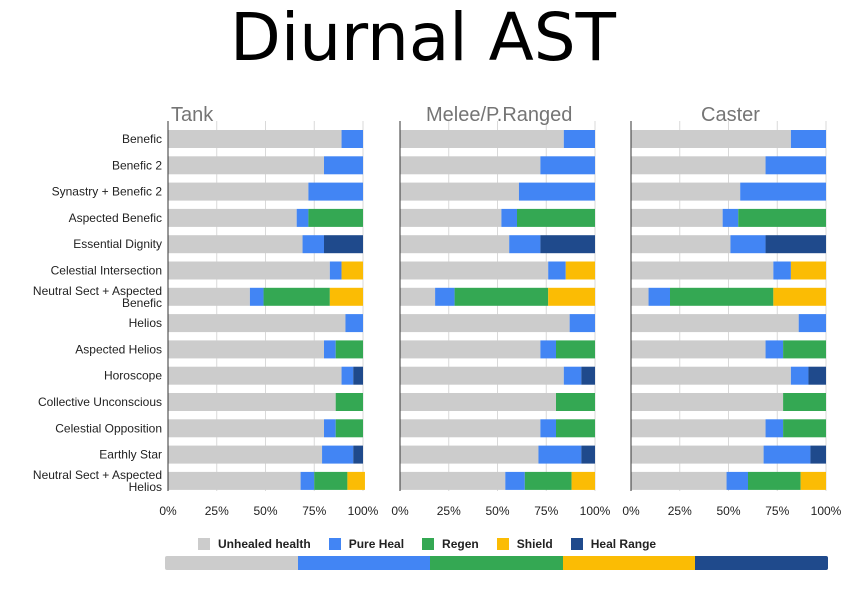 This screenshot has width=846, height=593. Describe the element at coordinates (118, 349) in the screenshot. I see `category-label-aspected-helios: Aspected Helios` at that location.